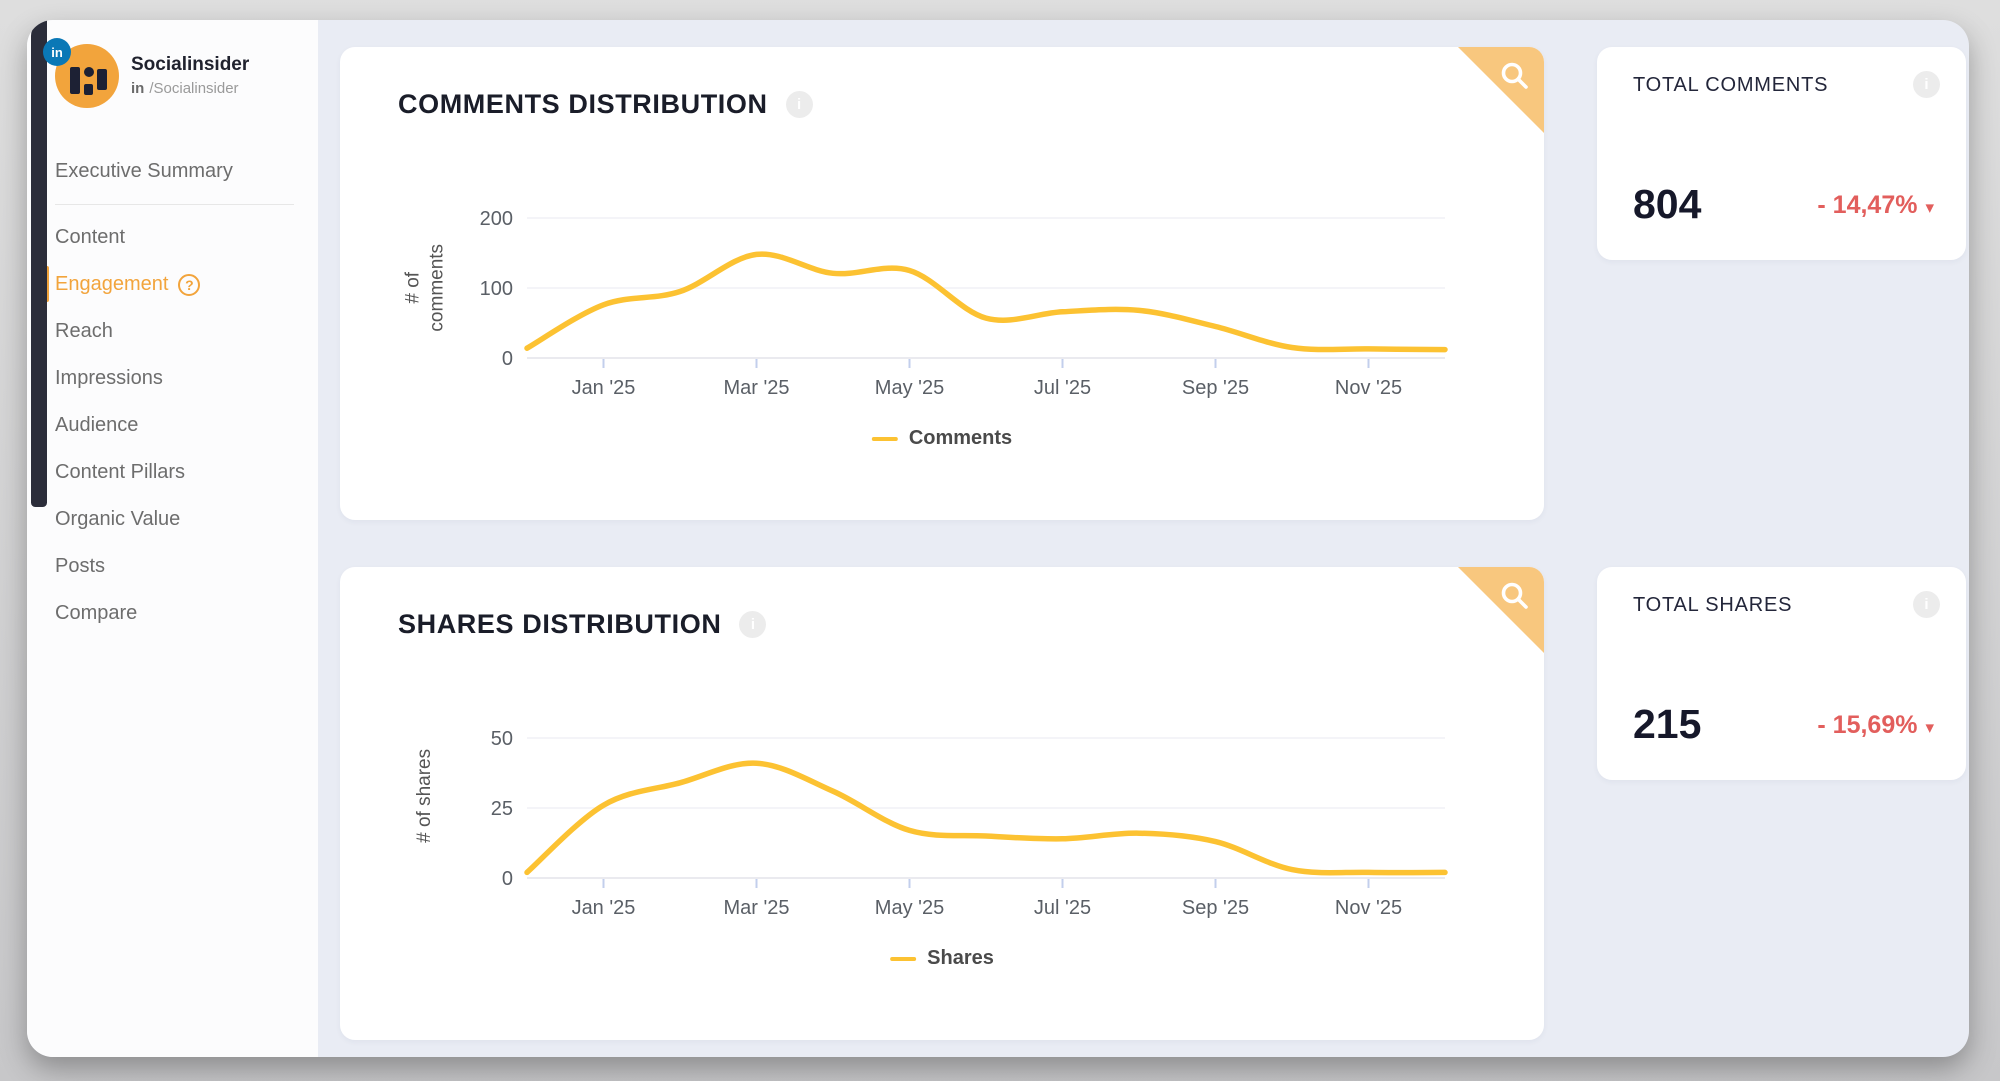 This screenshot has height=1081, width=2000. Describe the element at coordinates (84, 331) in the screenshot. I see `sidebar-item-label: Reach` at that location.